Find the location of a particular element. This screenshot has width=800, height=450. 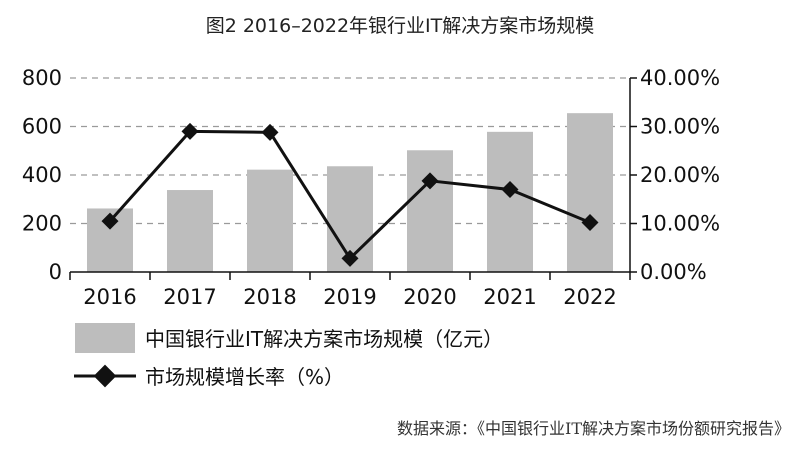

y-left-tick-label: 0 is located at coordinates (55, 272).